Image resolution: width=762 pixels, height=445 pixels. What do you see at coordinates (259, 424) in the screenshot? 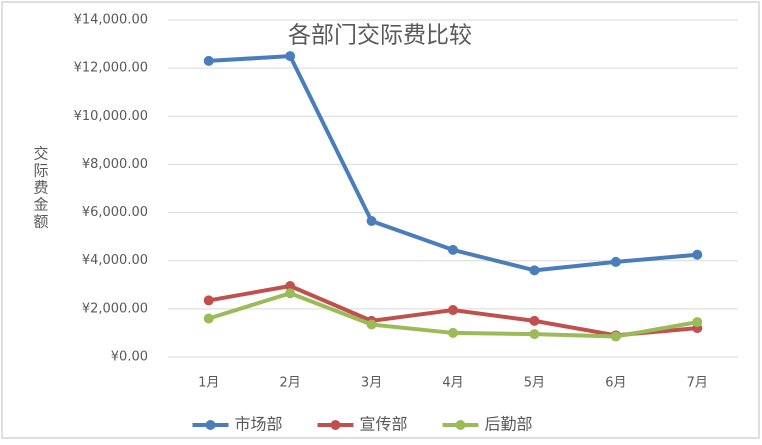
I see `legend-label: 市场部` at bounding box center [259, 424].